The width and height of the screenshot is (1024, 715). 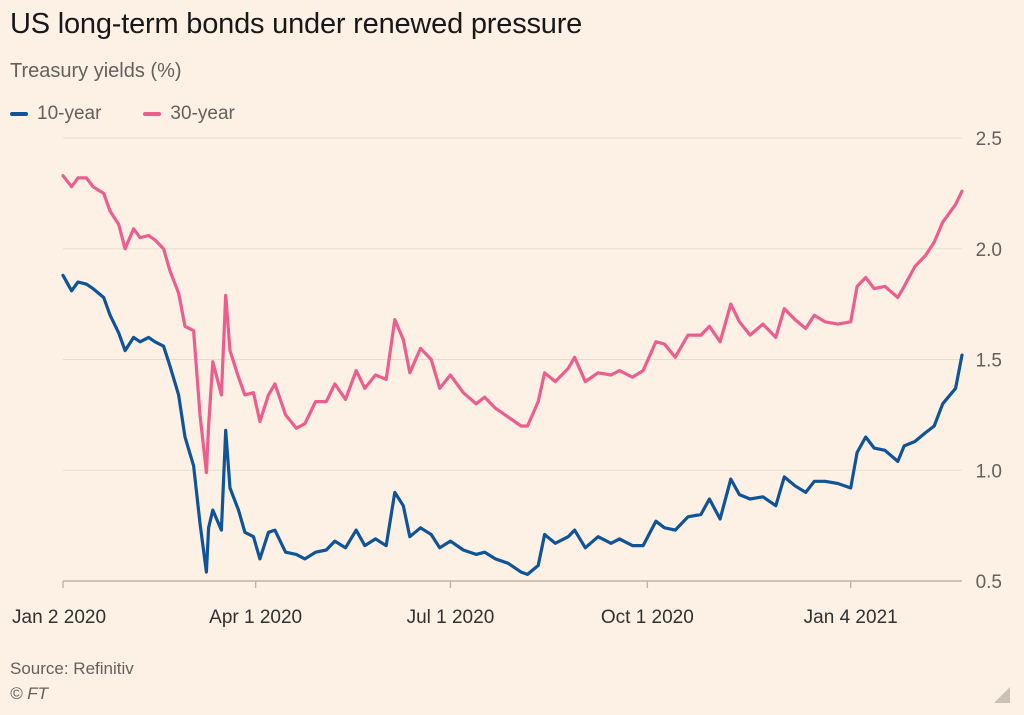 What do you see at coordinates (989, 361) in the screenshot?
I see `y-tick-label: 1.5` at bounding box center [989, 361].